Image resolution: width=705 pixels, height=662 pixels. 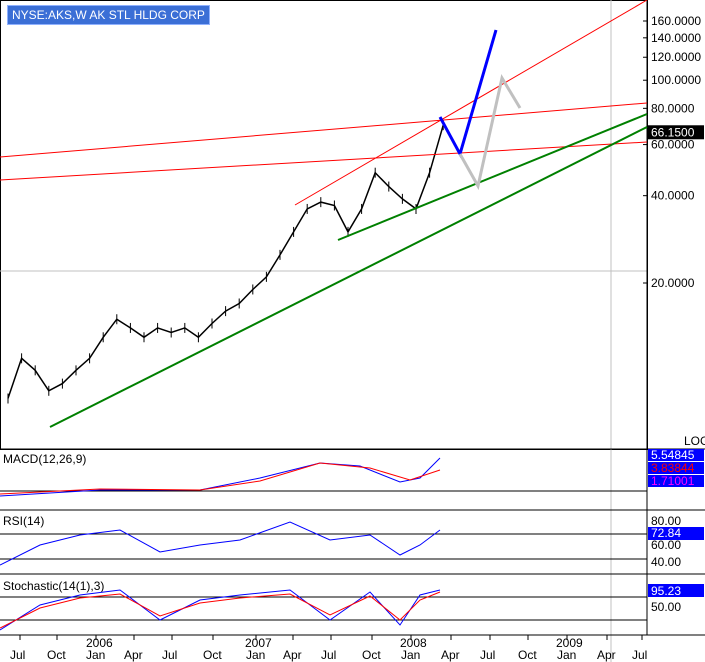 I want to click on price-tick-label: 80.0000, so click(x=673, y=108).